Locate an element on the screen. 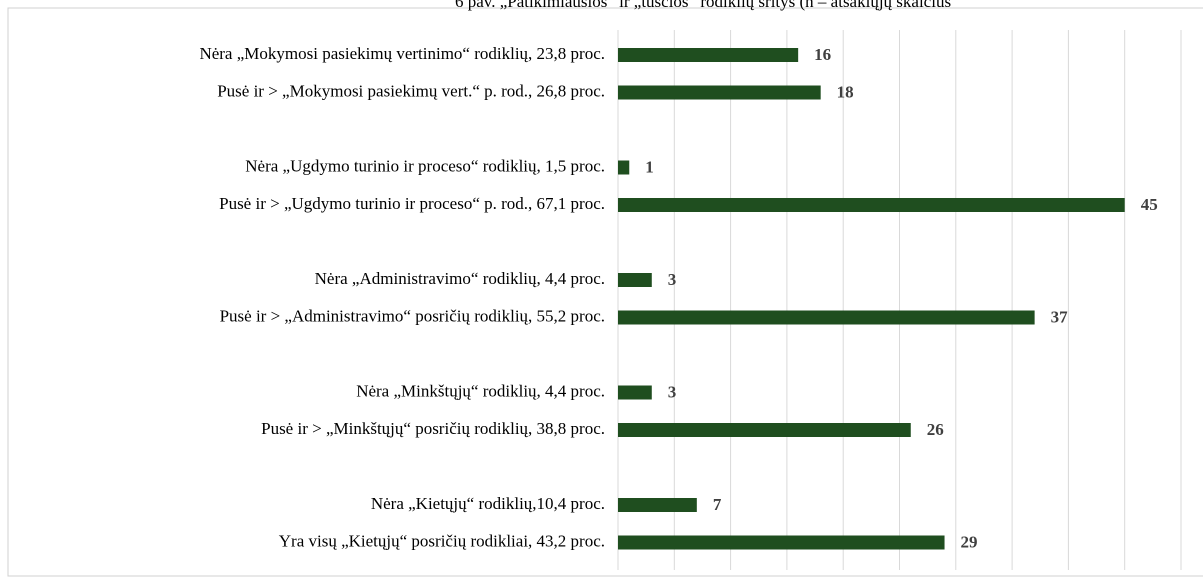 The image size is (1203, 582). data-label: 45 is located at coordinates (1149, 204).